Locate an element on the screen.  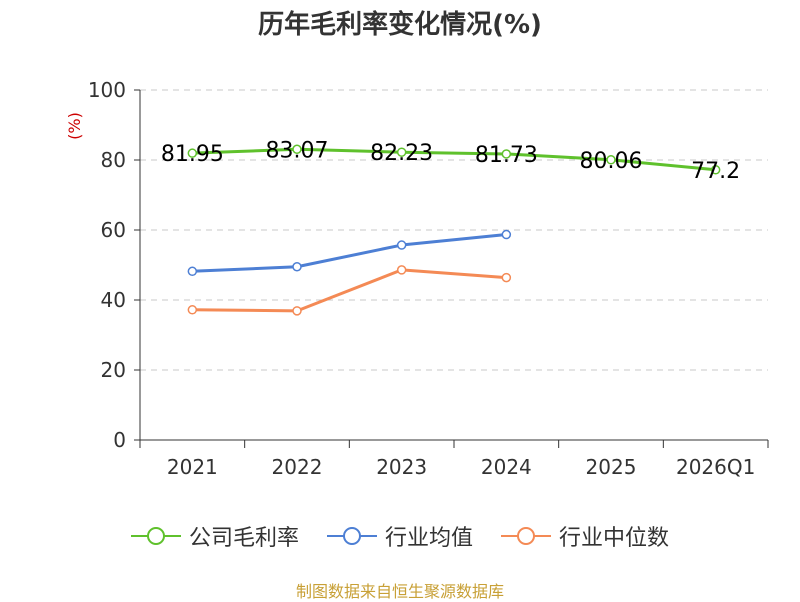
data-label: 80.06 is located at coordinates (611, 161).